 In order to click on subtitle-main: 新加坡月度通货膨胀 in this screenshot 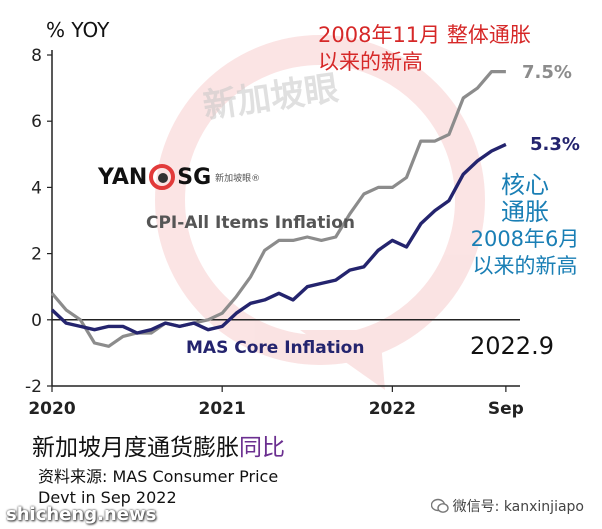, I will do `click(135, 448)`.